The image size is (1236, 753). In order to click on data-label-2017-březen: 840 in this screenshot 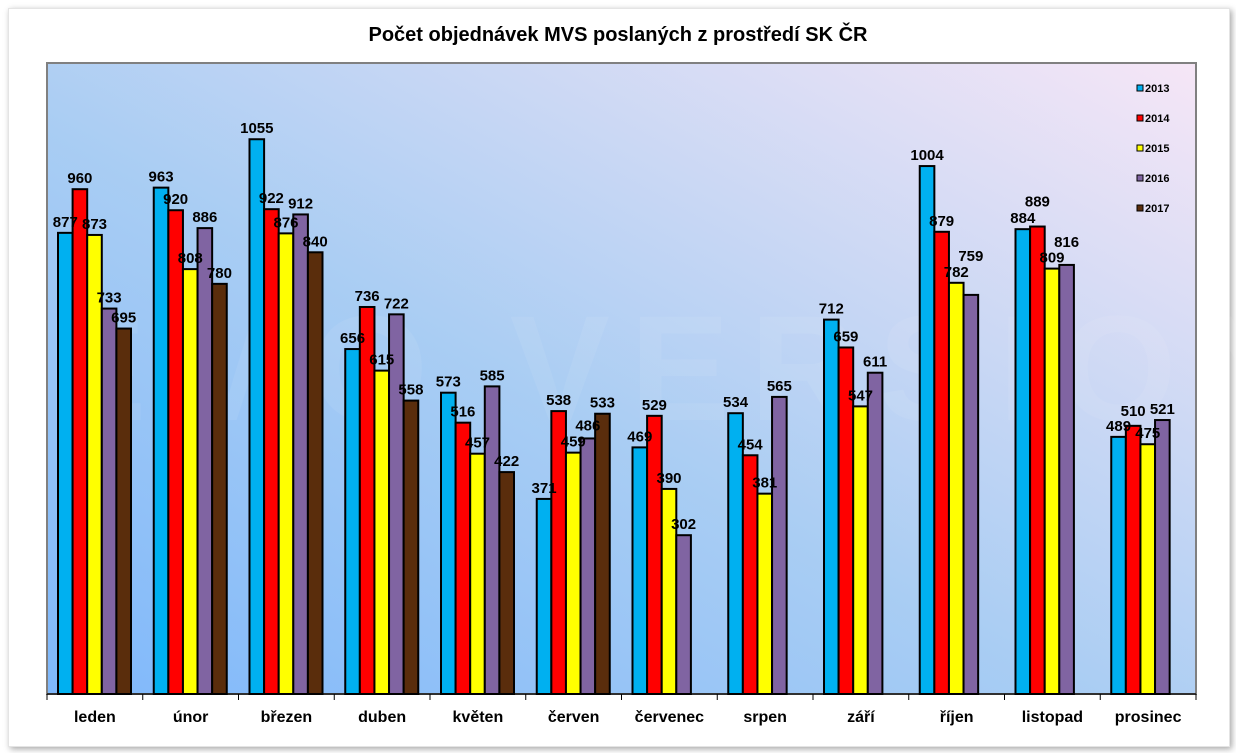, I will do `click(315, 241)`.